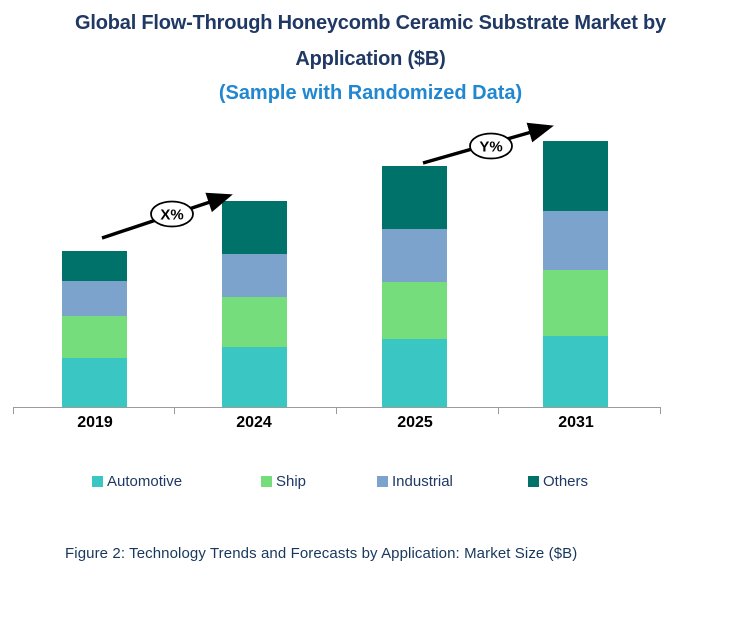 The image size is (741, 621). I want to click on legend-item-ship: Ship, so click(283, 481).